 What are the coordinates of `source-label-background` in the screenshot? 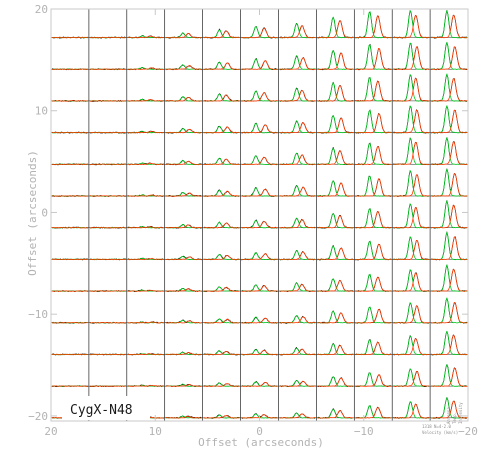 It's located at (106, 408).